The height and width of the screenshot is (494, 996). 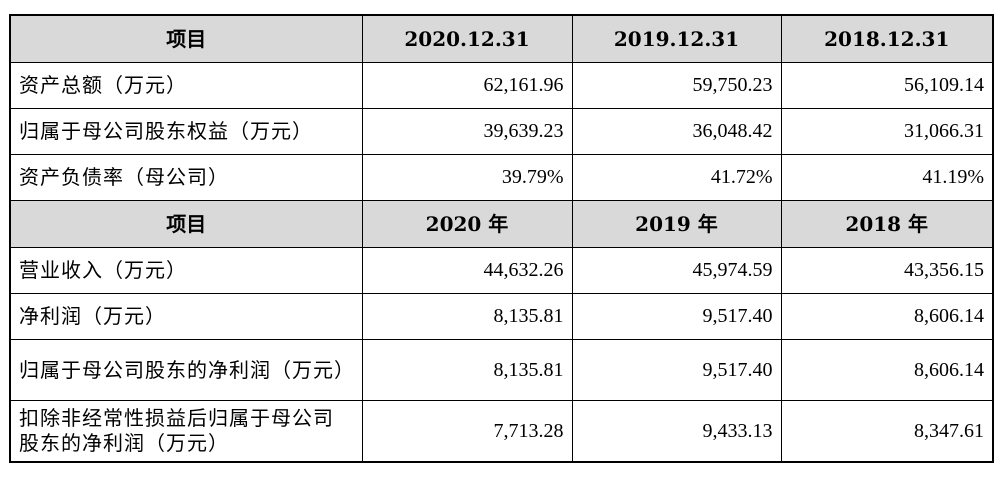 What do you see at coordinates (186, 316) in the screenshot?
I see `row-label: 净利润（万元）` at bounding box center [186, 316].